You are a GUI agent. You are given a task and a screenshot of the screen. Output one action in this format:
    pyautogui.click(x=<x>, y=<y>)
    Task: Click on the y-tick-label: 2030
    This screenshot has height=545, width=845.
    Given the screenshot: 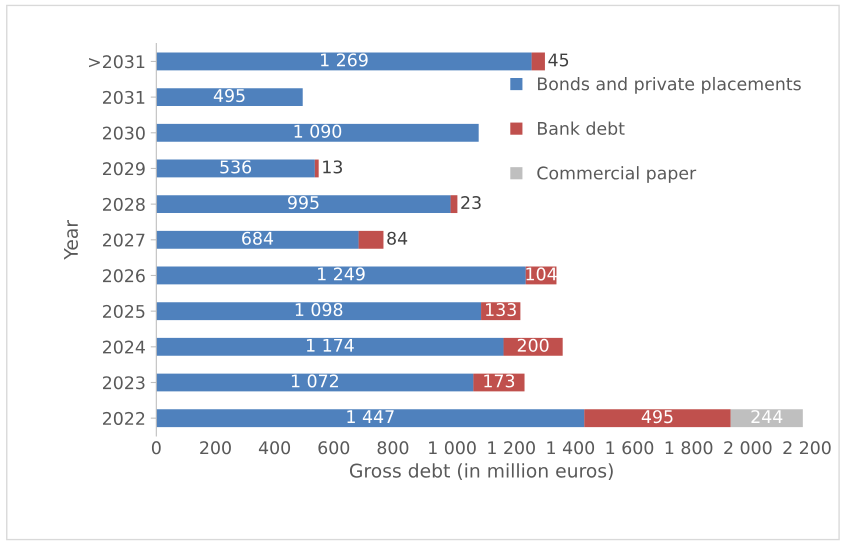 What is the action you would take?
    pyautogui.click(x=123, y=133)
    